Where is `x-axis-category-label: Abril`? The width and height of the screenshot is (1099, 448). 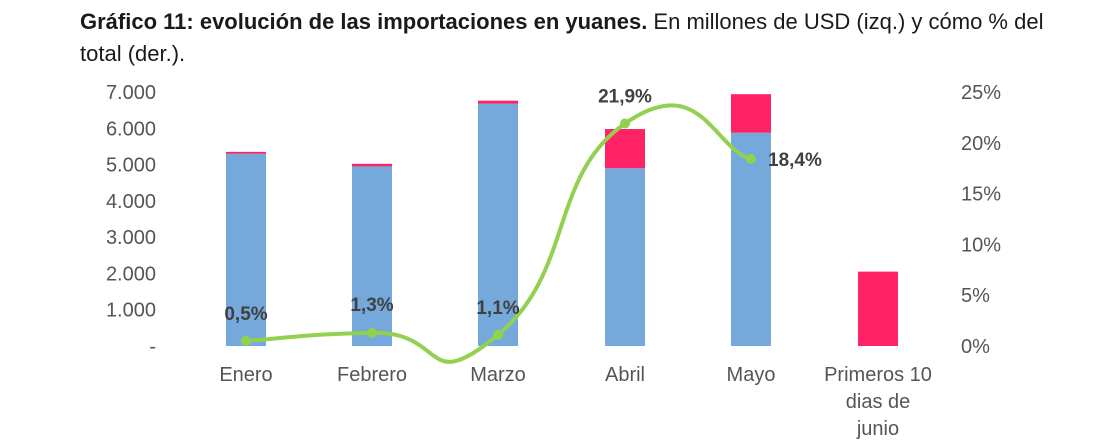
x-axis-category-label: Abril is located at coordinates (625, 375).